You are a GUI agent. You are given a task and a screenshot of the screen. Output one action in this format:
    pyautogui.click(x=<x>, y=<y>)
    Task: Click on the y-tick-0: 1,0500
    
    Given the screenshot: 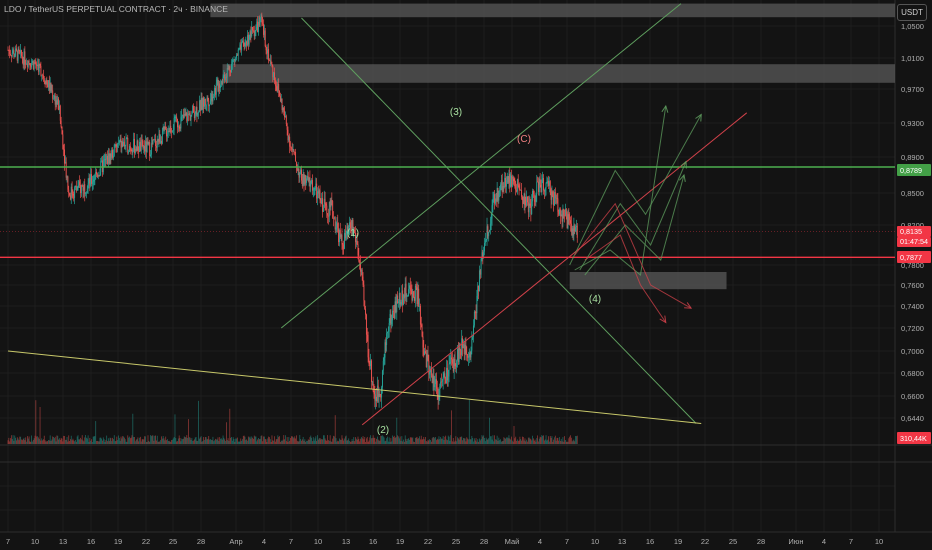 What is the action you would take?
    pyautogui.click(x=912, y=26)
    